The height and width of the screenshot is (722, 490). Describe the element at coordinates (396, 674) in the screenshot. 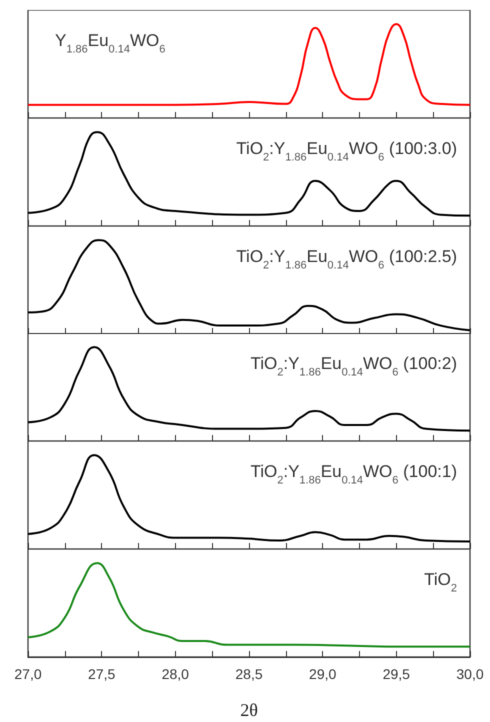

I see `x-tick-label: 29,5` at that location.